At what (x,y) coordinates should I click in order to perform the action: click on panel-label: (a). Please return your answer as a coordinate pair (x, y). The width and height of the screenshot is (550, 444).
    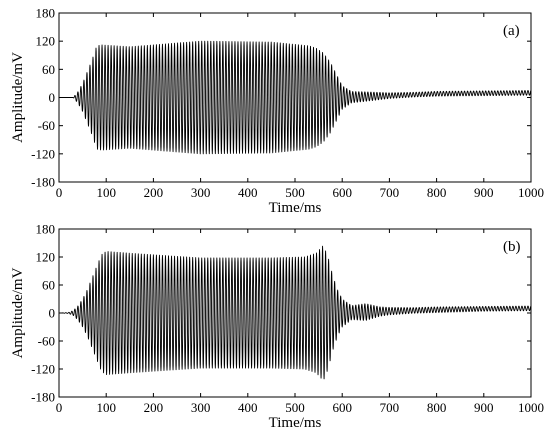
    Looking at the image, I should click on (511, 31).